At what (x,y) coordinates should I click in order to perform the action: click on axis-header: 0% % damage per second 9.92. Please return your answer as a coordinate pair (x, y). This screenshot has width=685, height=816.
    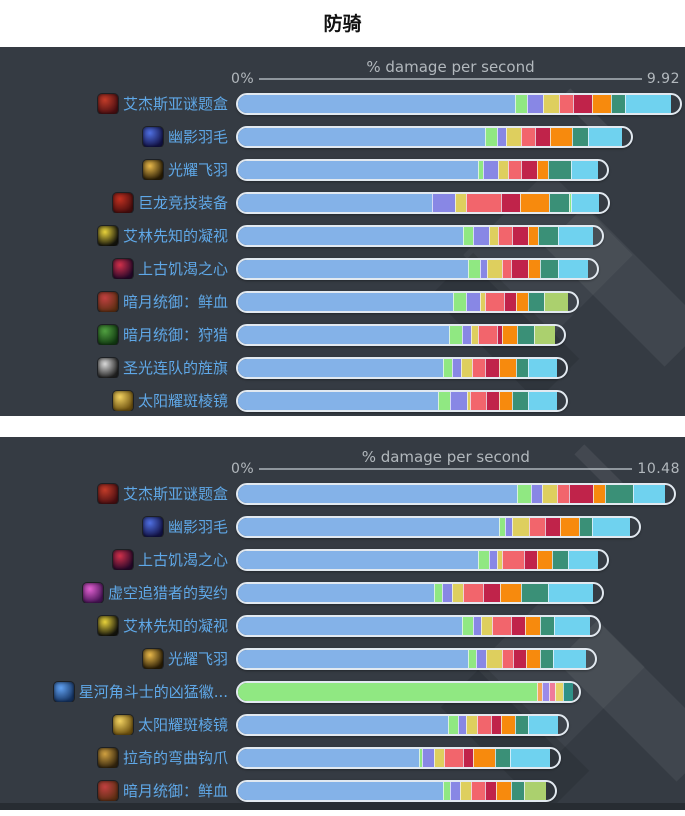
    Looking at the image, I should click on (455, 71).